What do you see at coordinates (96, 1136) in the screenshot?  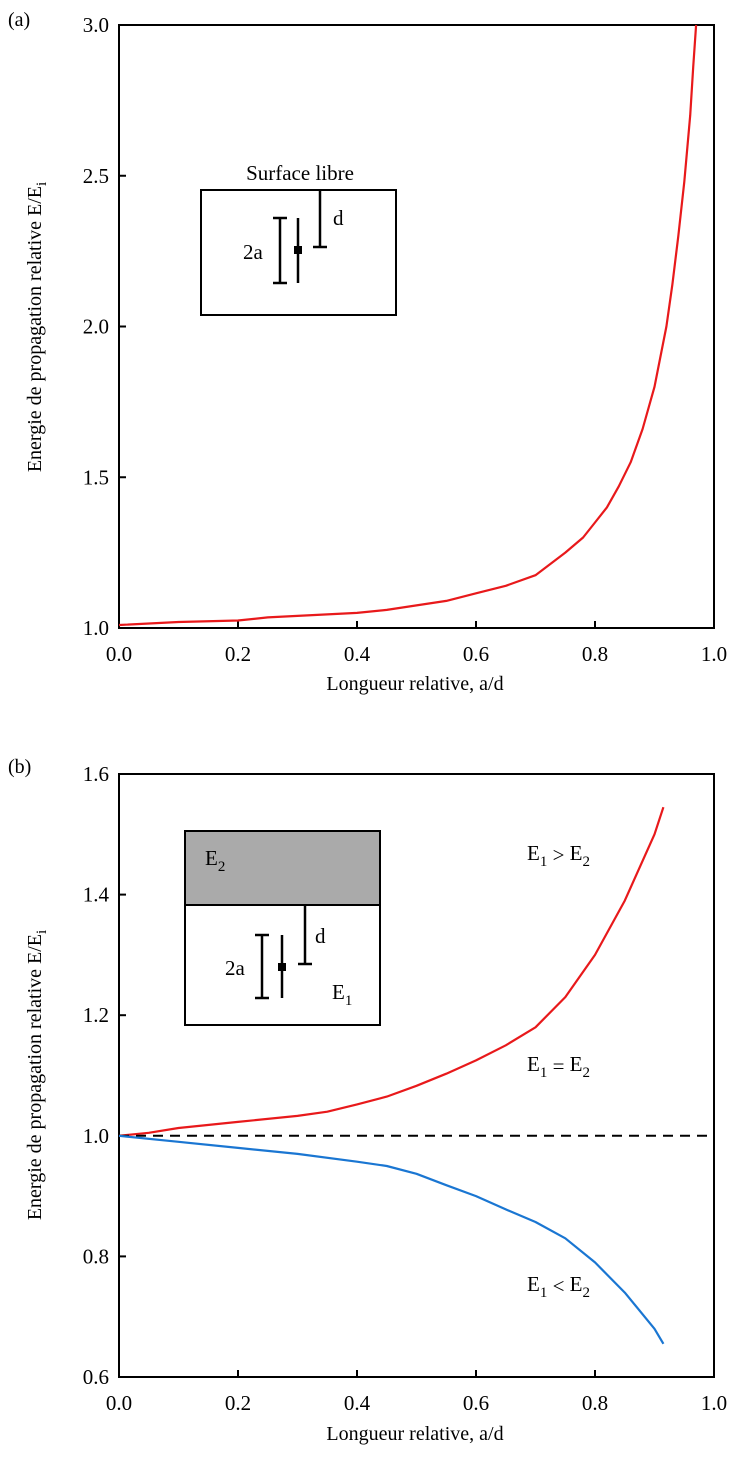 I see `ytick-label-b-2: 1.0` at bounding box center [96, 1136].